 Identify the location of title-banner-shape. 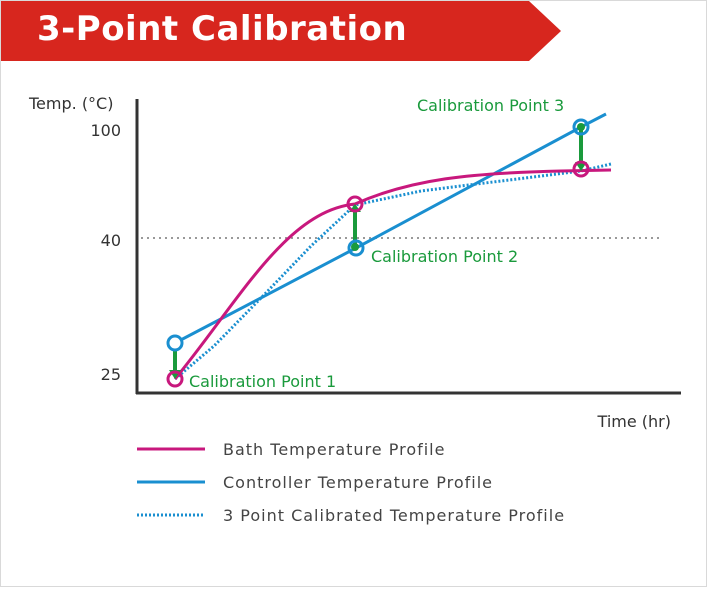
(281, 31).